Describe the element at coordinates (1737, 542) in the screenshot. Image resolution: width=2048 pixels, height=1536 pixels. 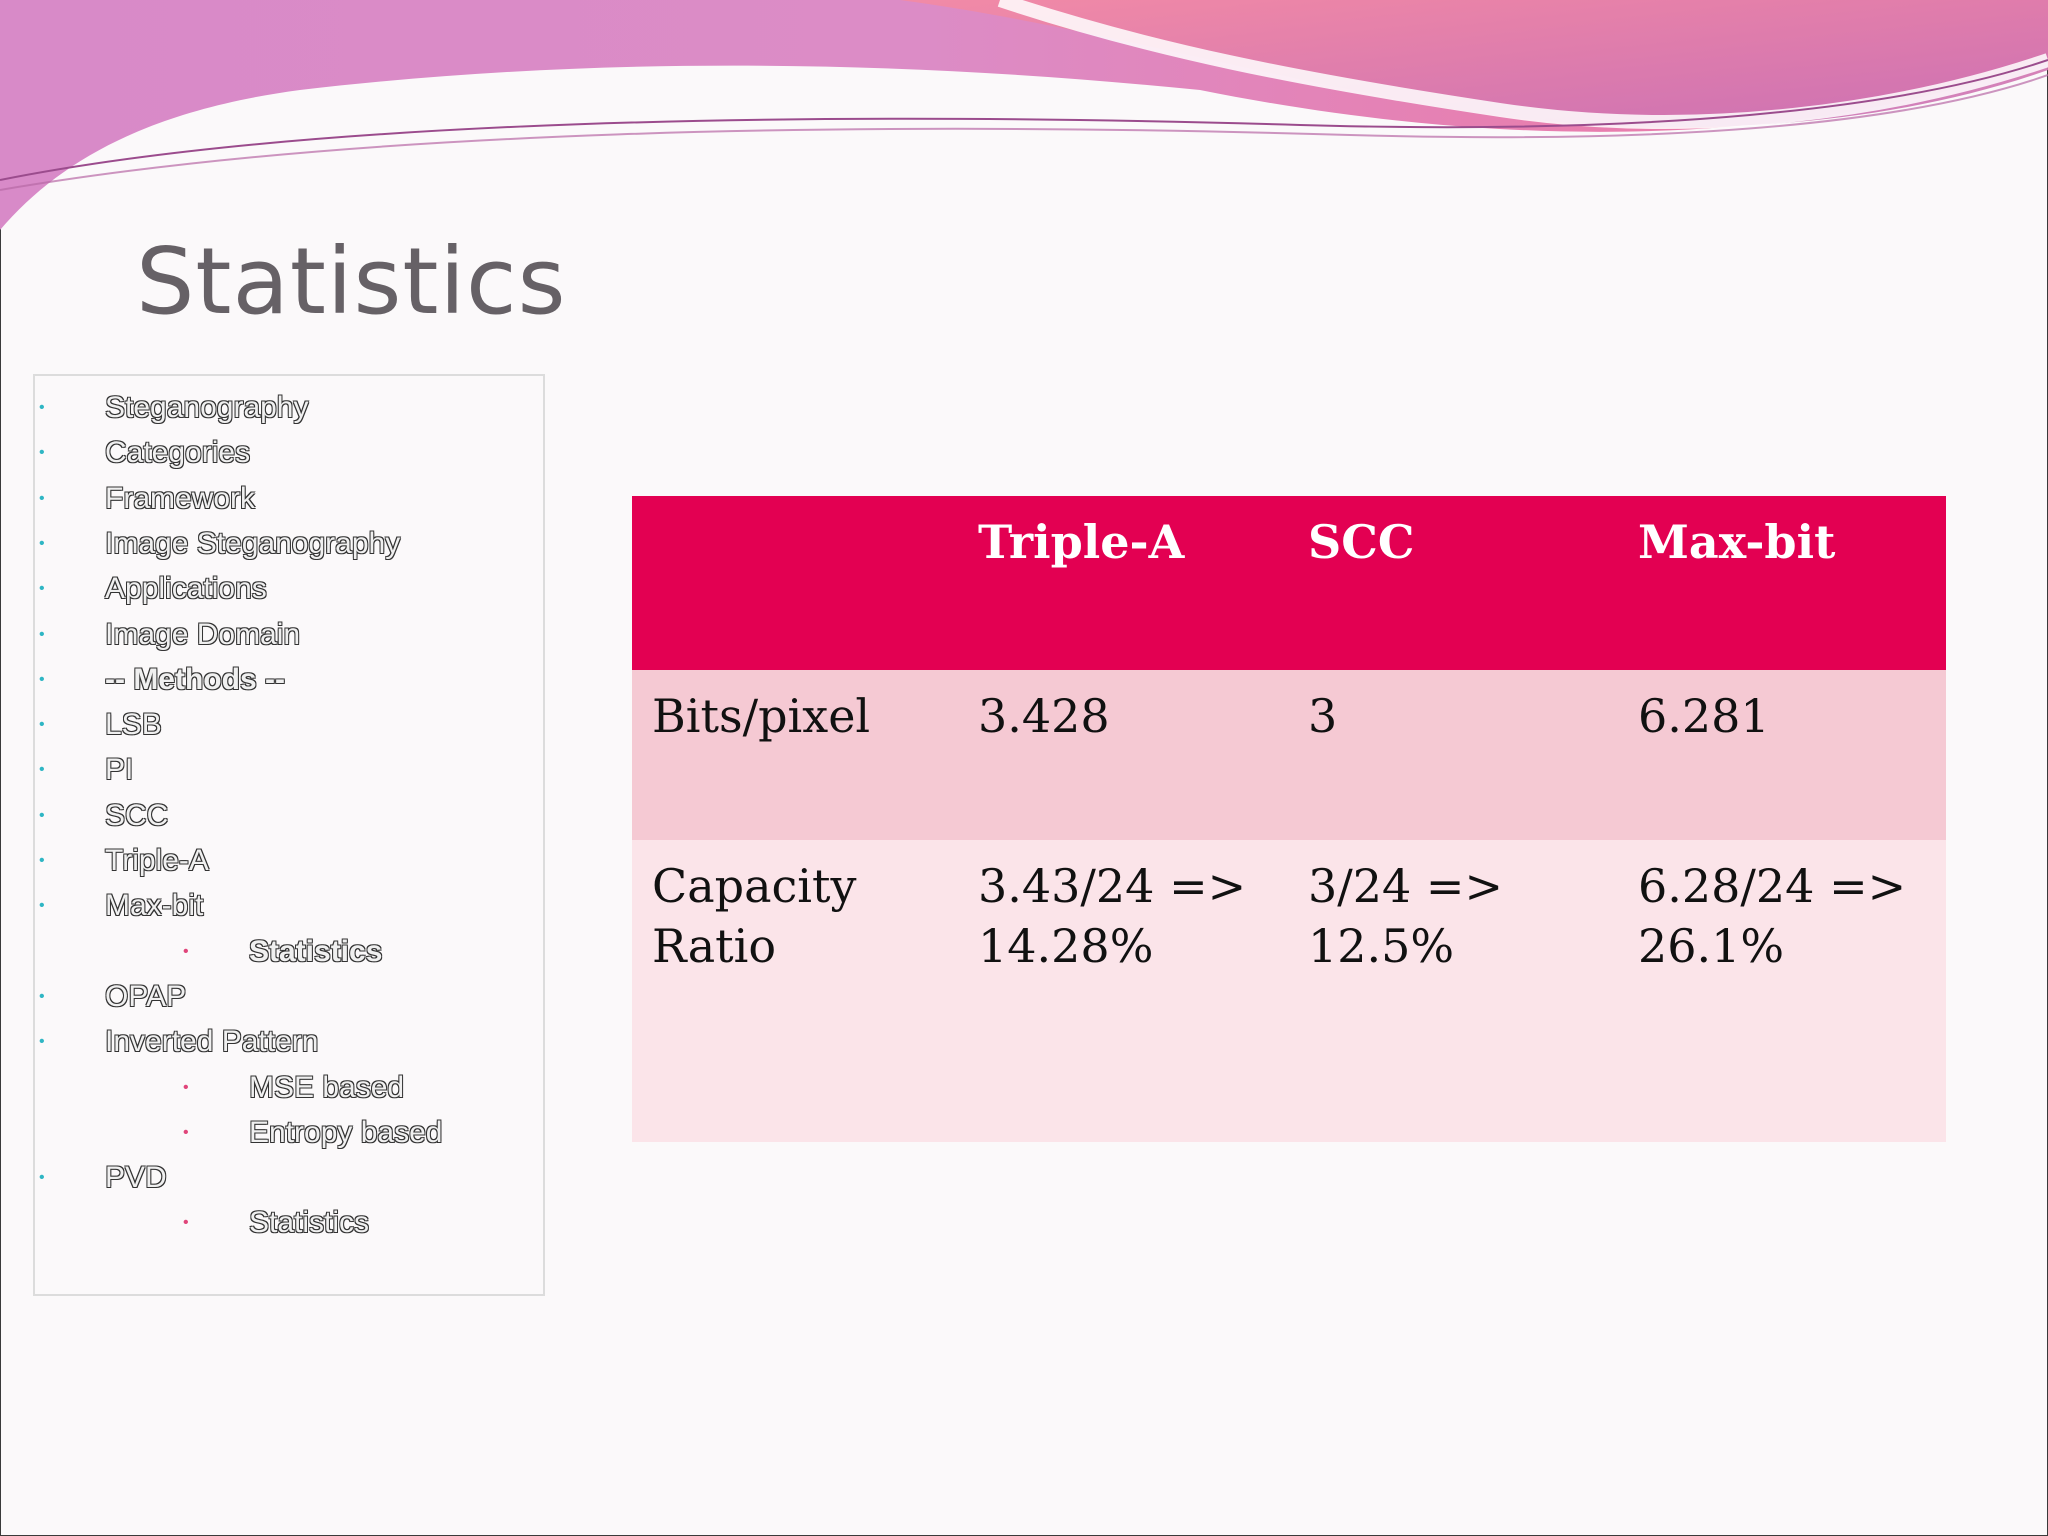
I see `header-cell-max-bit: Max-bit` at that location.